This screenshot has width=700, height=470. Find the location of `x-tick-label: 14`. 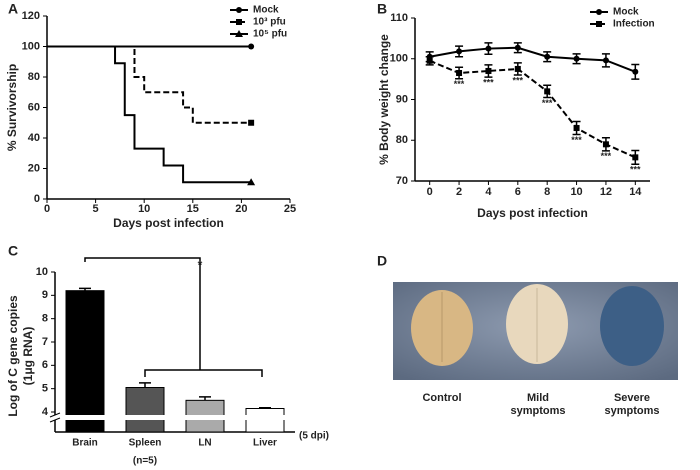

x-tick-label: 14 is located at coordinates (635, 192).